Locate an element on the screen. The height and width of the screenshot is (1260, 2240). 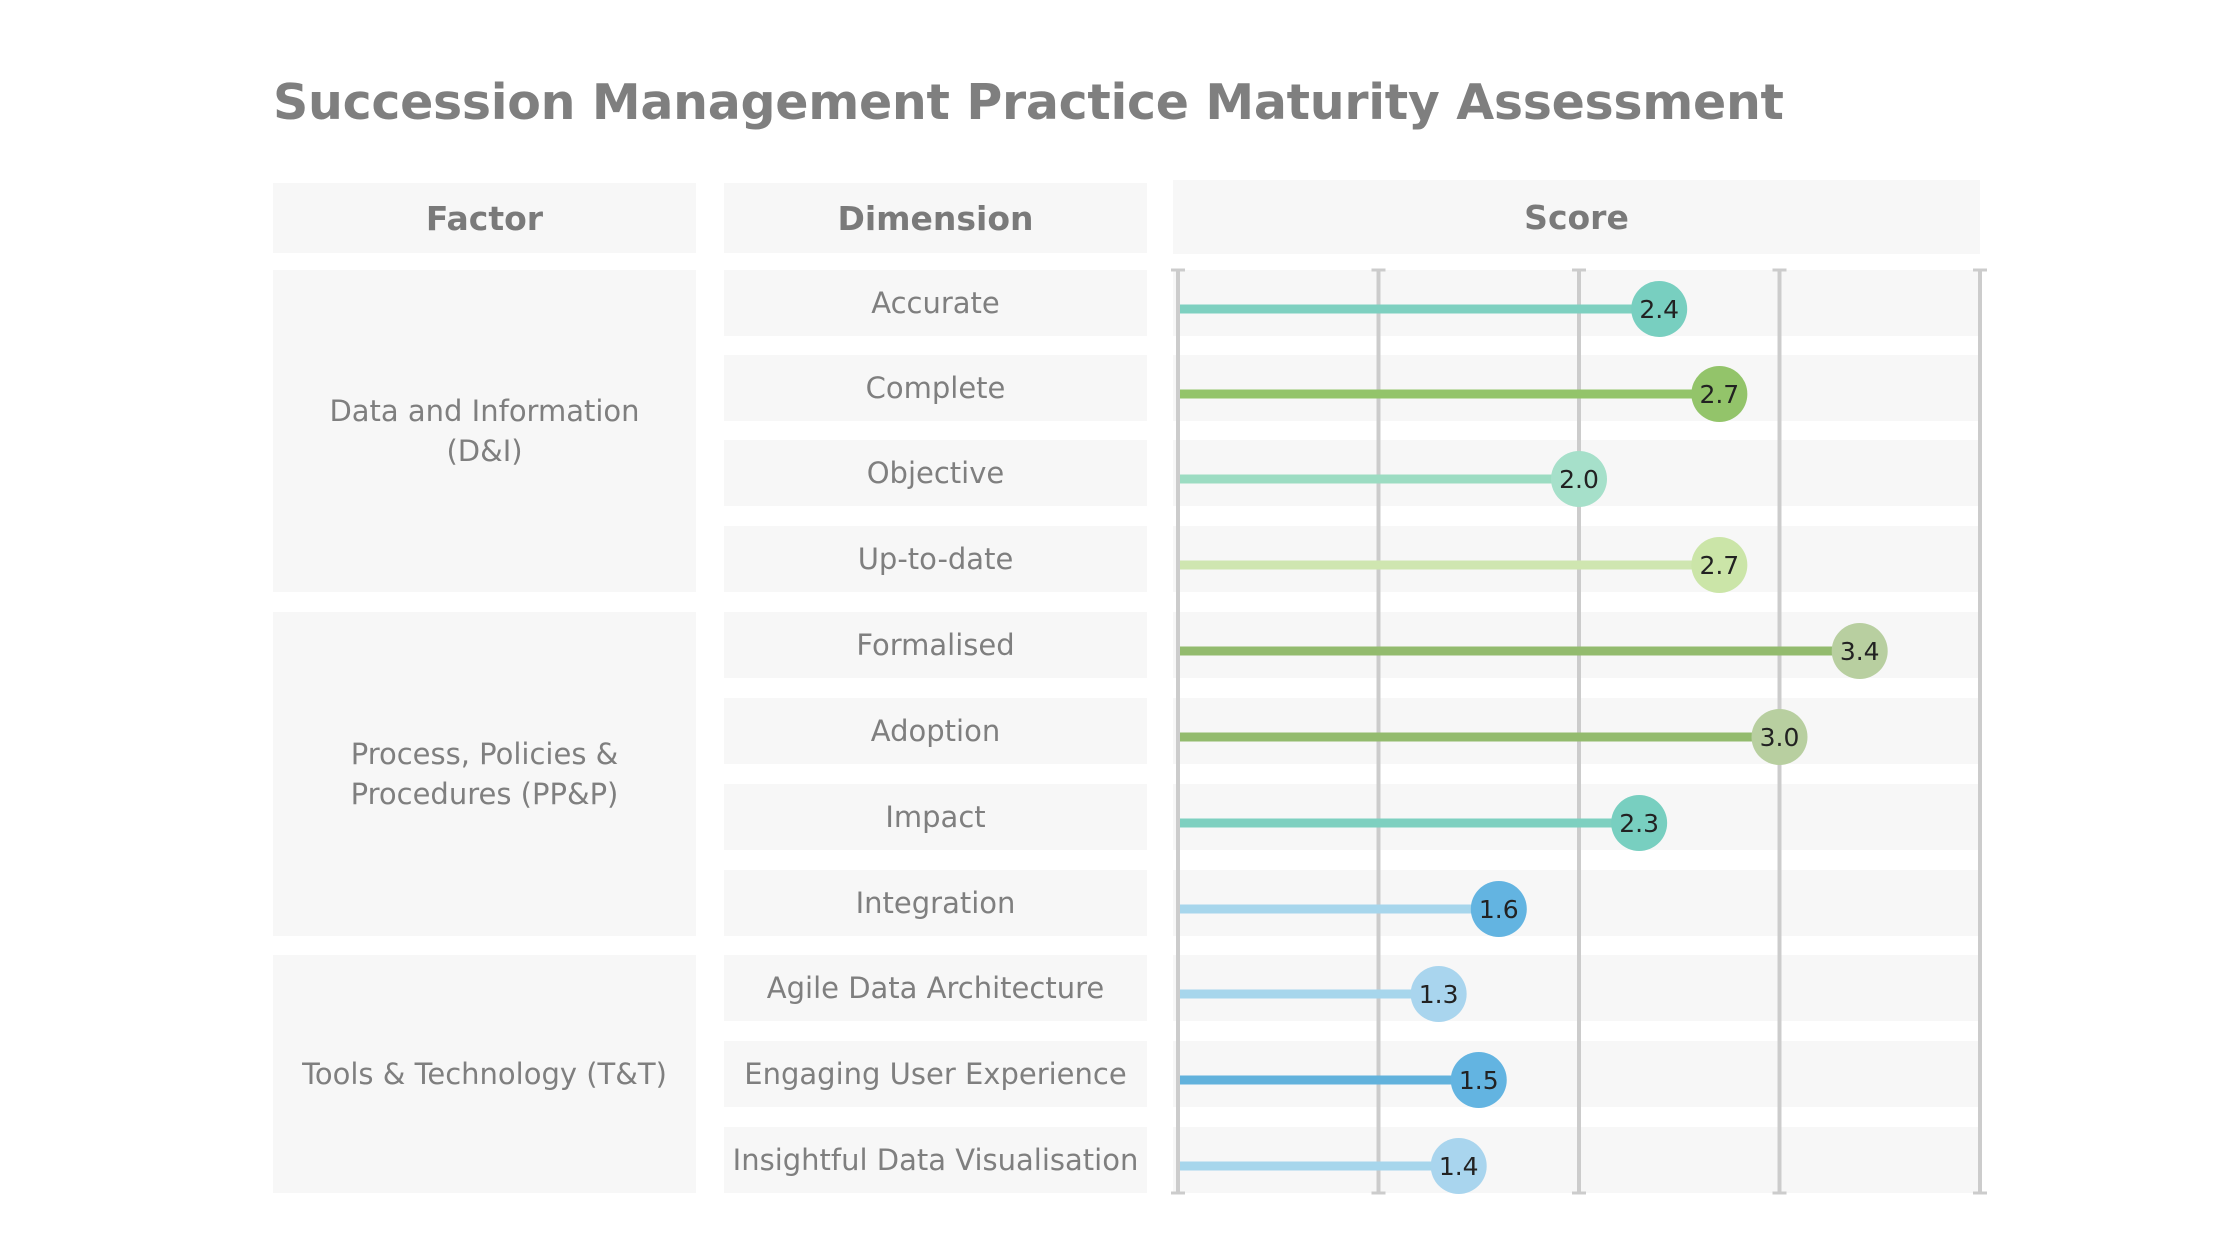
score-value-label: 1.6 is located at coordinates (1499, 909).